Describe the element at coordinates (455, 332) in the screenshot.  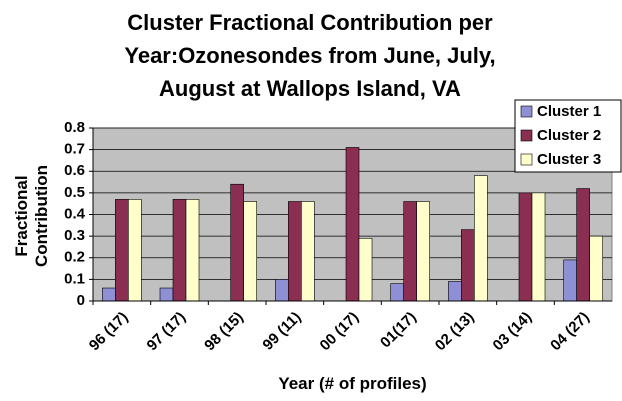
I see `x-tick-label: 02 (13)` at that location.